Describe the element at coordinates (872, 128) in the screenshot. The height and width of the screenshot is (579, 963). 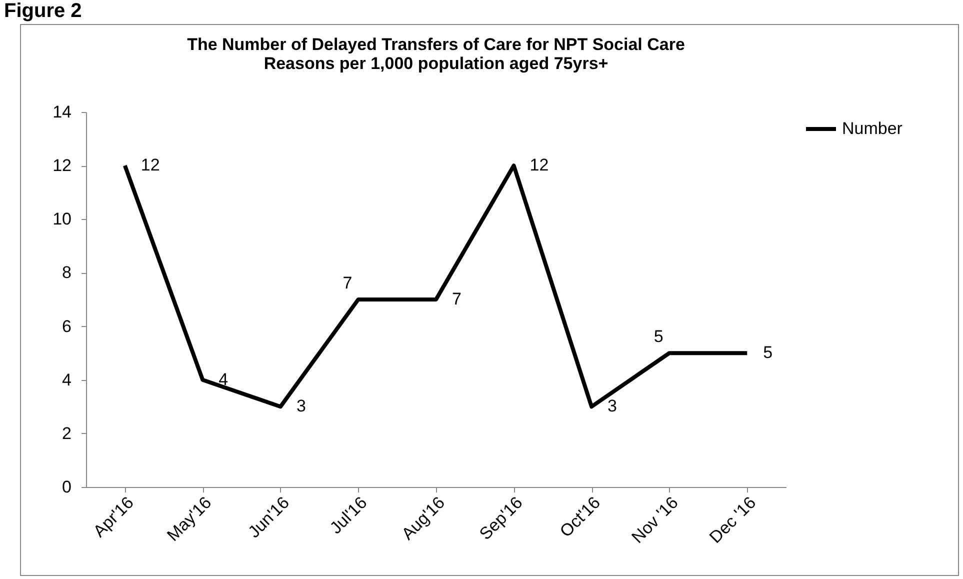
I see `legend-label: Number` at that location.